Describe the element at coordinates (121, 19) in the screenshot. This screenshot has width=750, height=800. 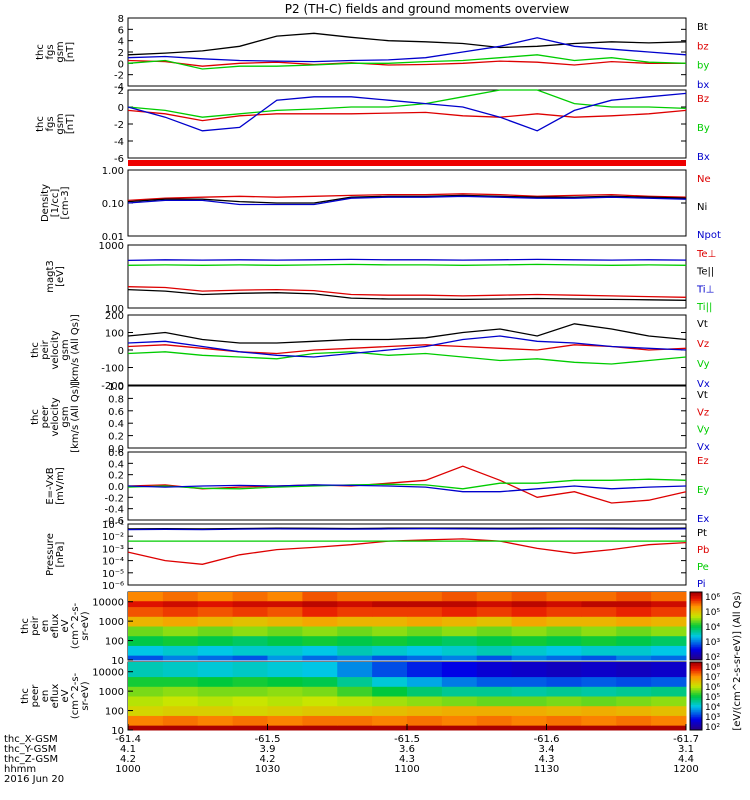
I see `y-tick-label: 8` at that location.